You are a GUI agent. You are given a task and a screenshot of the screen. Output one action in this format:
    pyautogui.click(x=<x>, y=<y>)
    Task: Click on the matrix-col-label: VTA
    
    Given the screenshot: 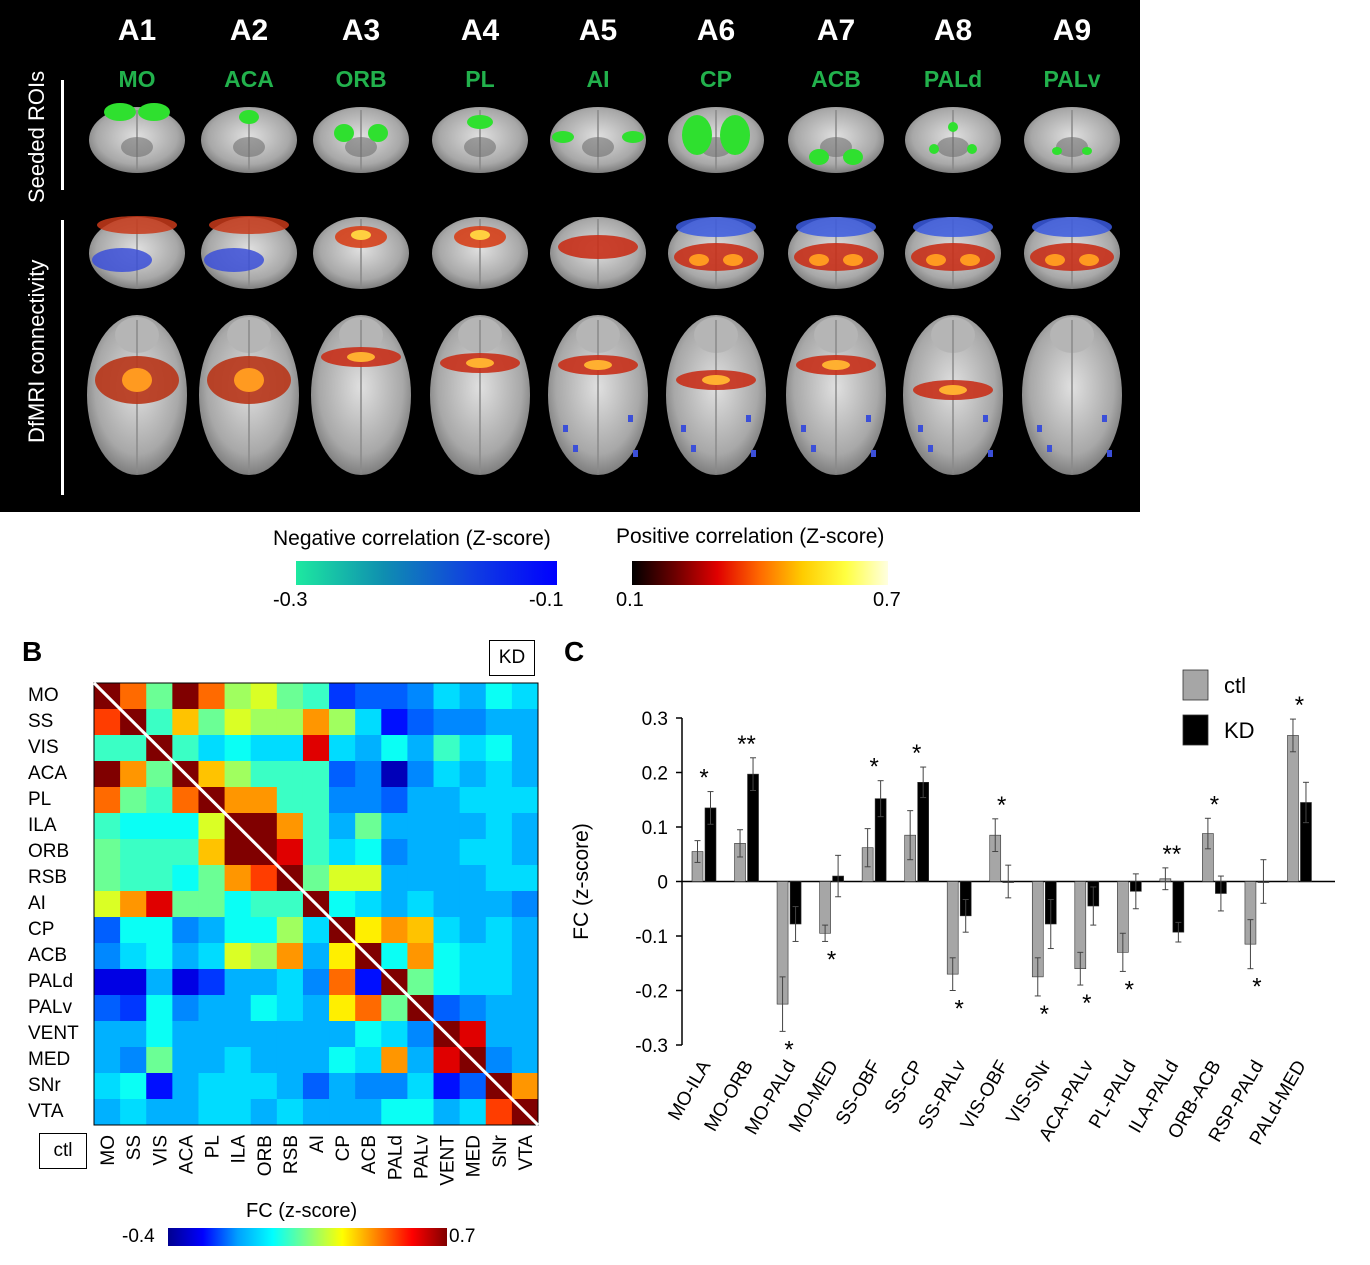 What is the action you would take?
    pyautogui.click(x=526, y=1153)
    